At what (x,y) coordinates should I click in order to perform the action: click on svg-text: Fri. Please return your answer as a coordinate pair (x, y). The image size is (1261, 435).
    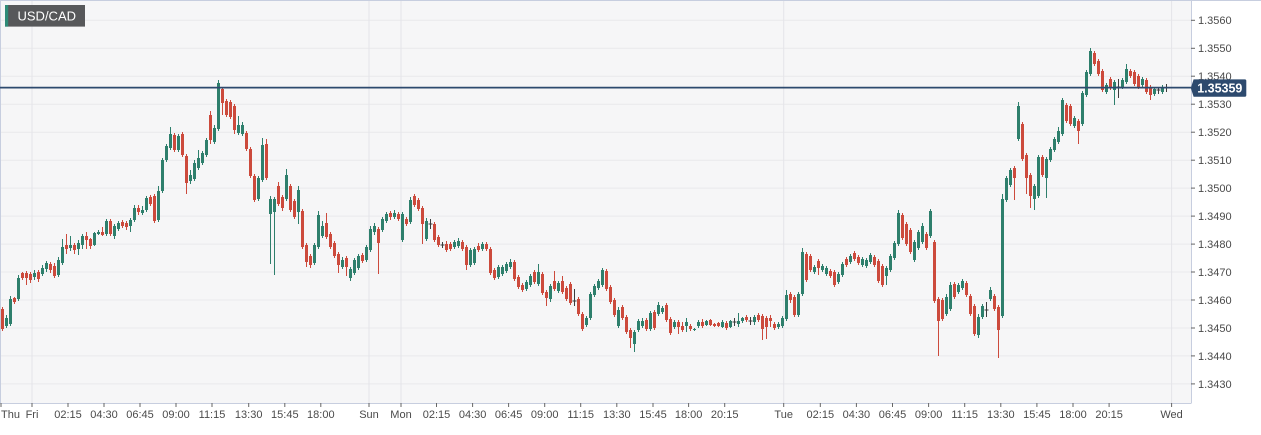
    Looking at the image, I should click on (32, 415).